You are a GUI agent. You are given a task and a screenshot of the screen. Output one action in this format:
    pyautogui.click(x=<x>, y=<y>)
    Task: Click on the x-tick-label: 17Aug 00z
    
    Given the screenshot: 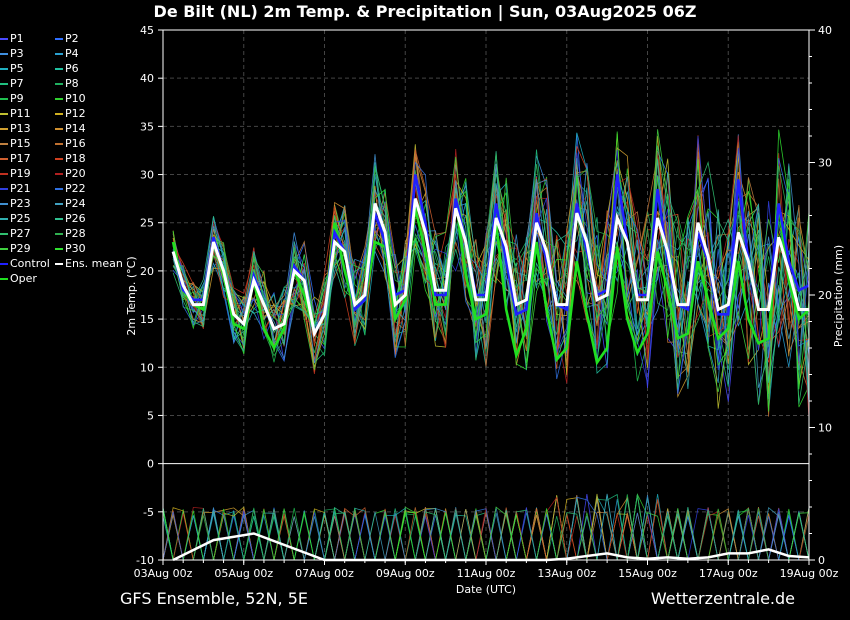 What is the action you would take?
    pyautogui.click(x=728, y=573)
    